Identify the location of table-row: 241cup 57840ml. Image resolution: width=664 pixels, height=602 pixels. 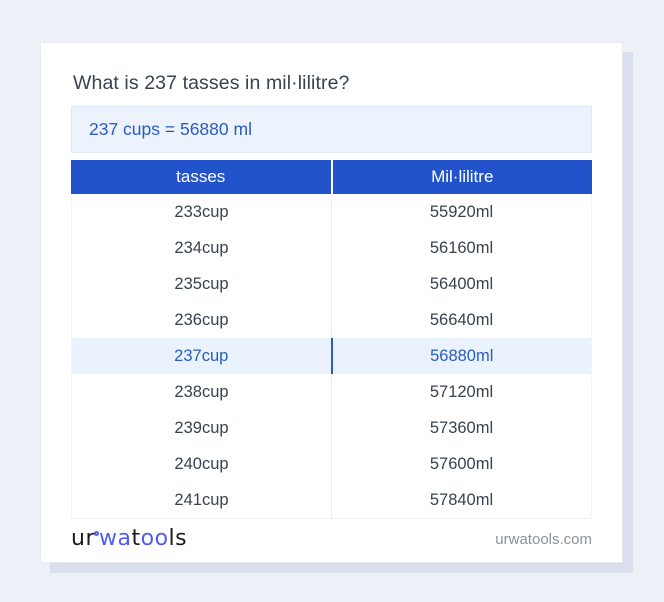
(331, 500).